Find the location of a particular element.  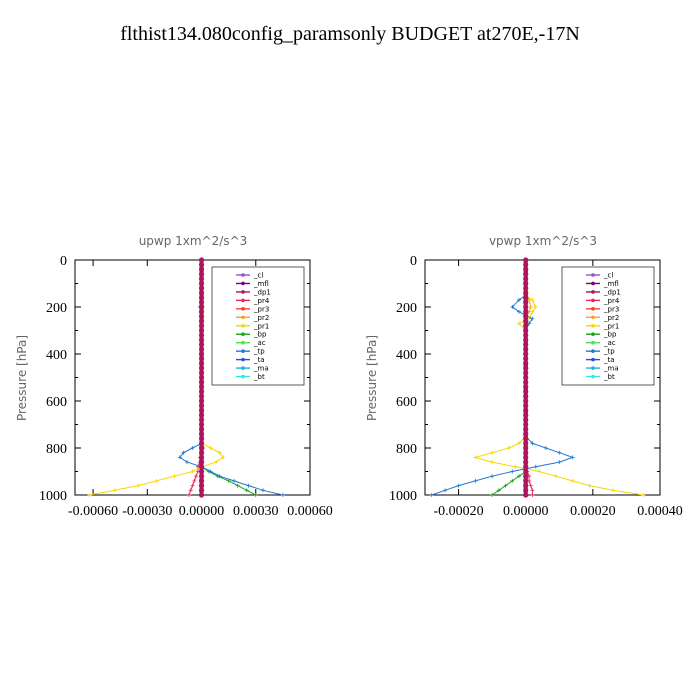

vpwp-legend-label: _bt is located at coordinates (609, 377).